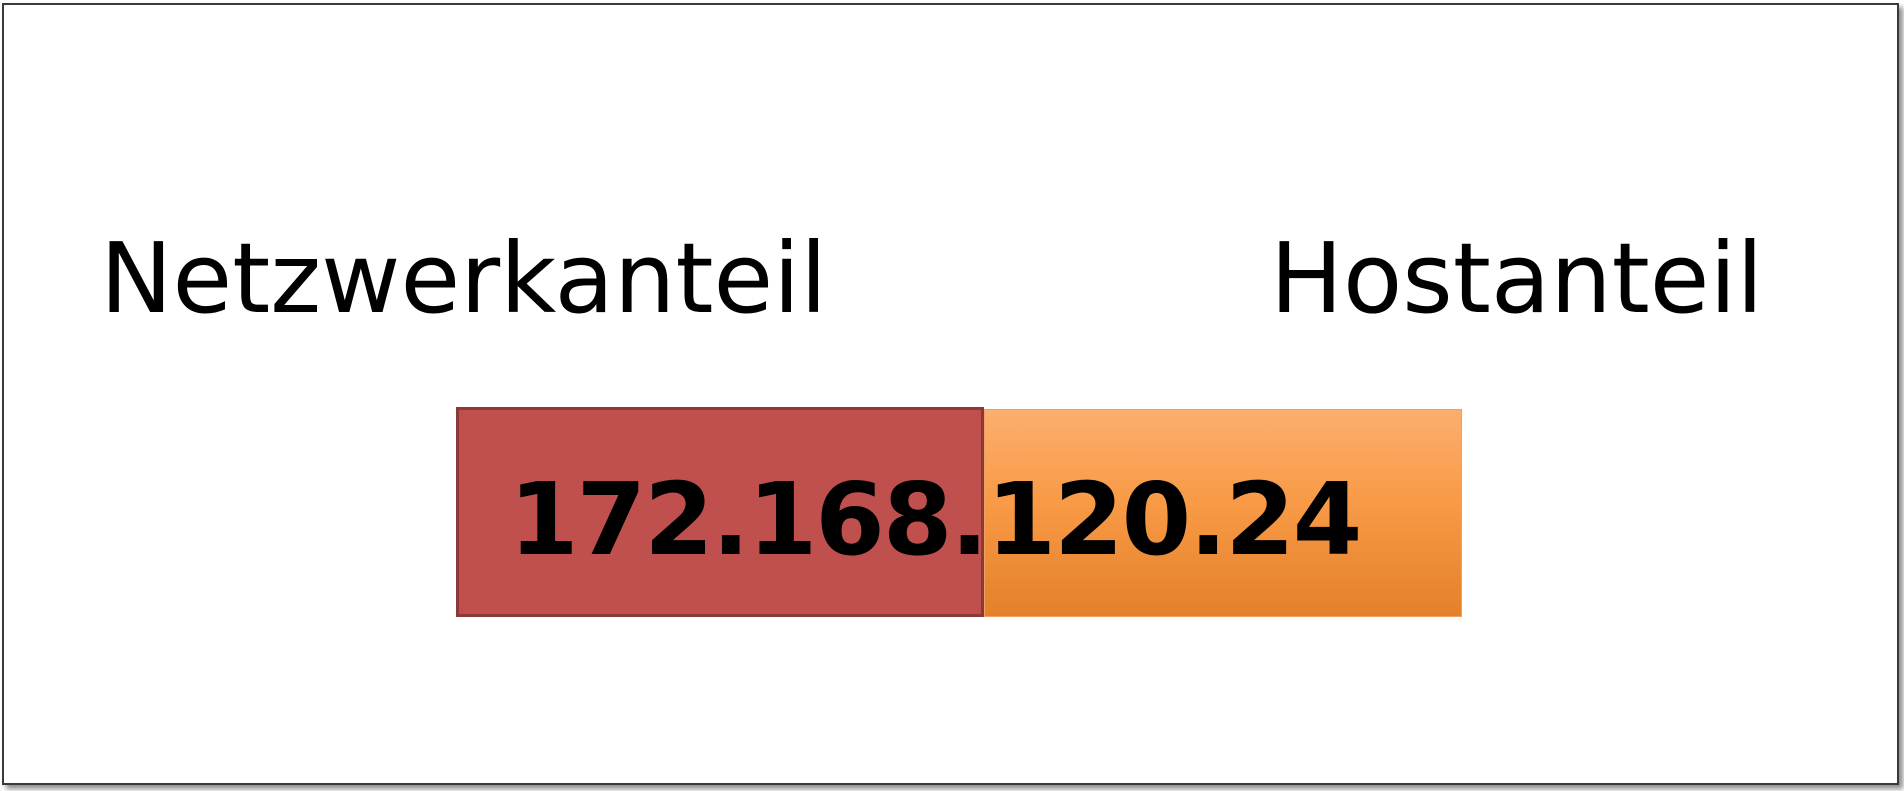 The image size is (1904, 791). I want to click on host-part-label: Hostanteil, so click(1517, 278).